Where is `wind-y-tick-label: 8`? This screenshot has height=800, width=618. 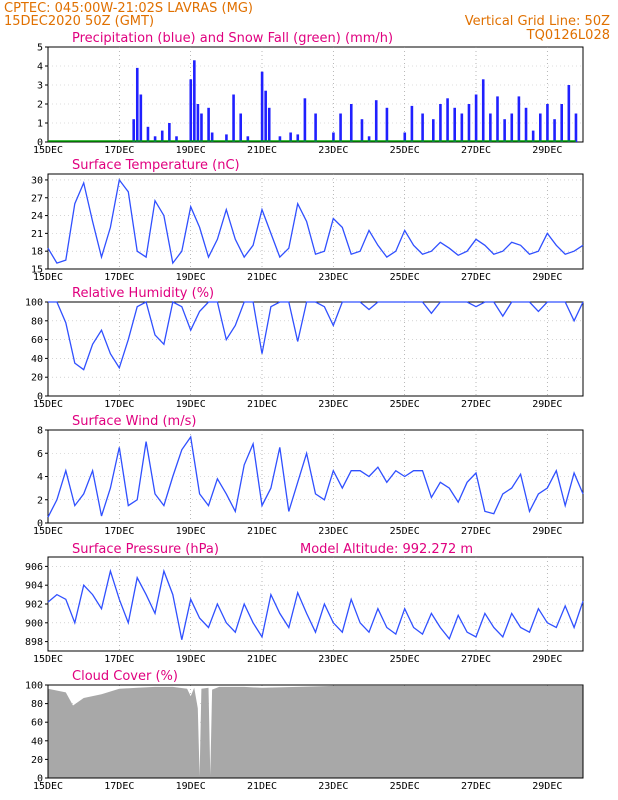 wind-y-tick-label: 8 is located at coordinates (40, 431).